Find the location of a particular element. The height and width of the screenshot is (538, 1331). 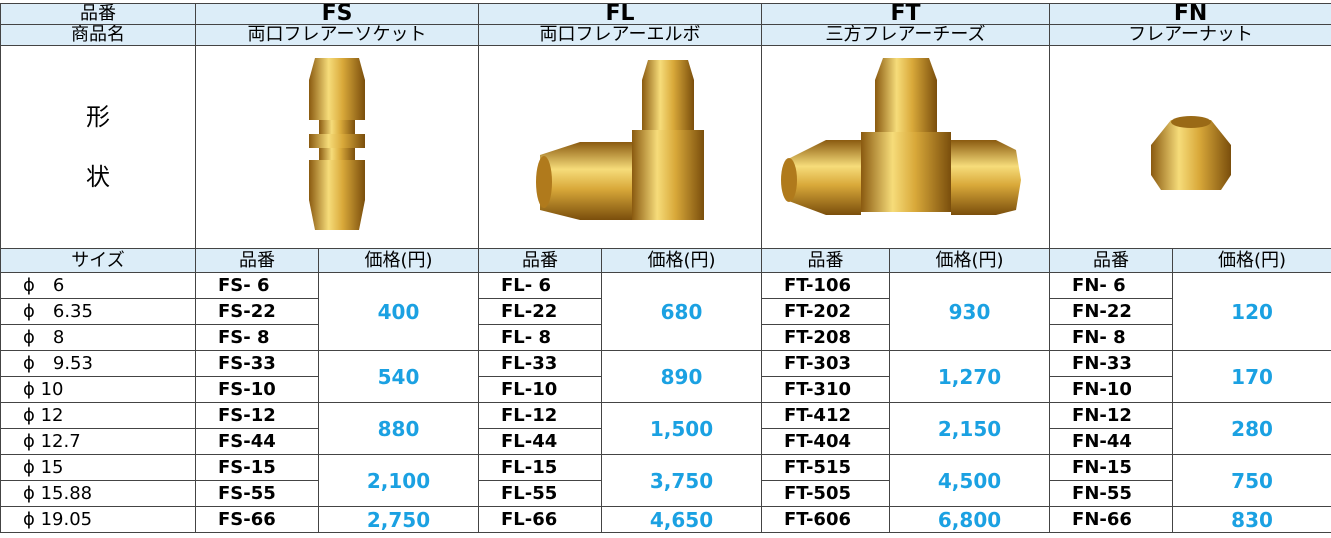

part-number: FL- 6 is located at coordinates (540, 285).